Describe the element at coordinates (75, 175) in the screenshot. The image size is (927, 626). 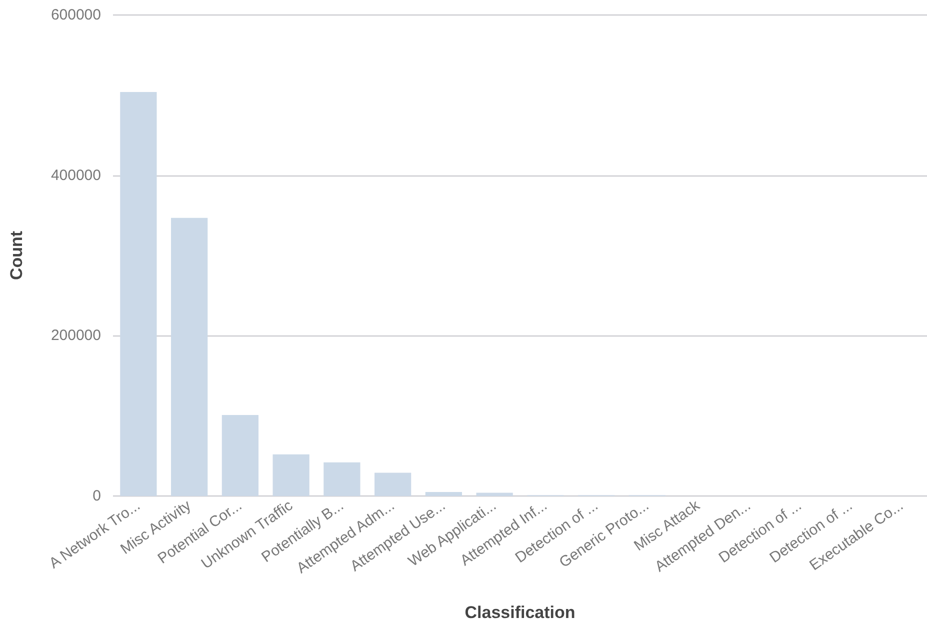
I see `y-tick-label: 400000` at that location.